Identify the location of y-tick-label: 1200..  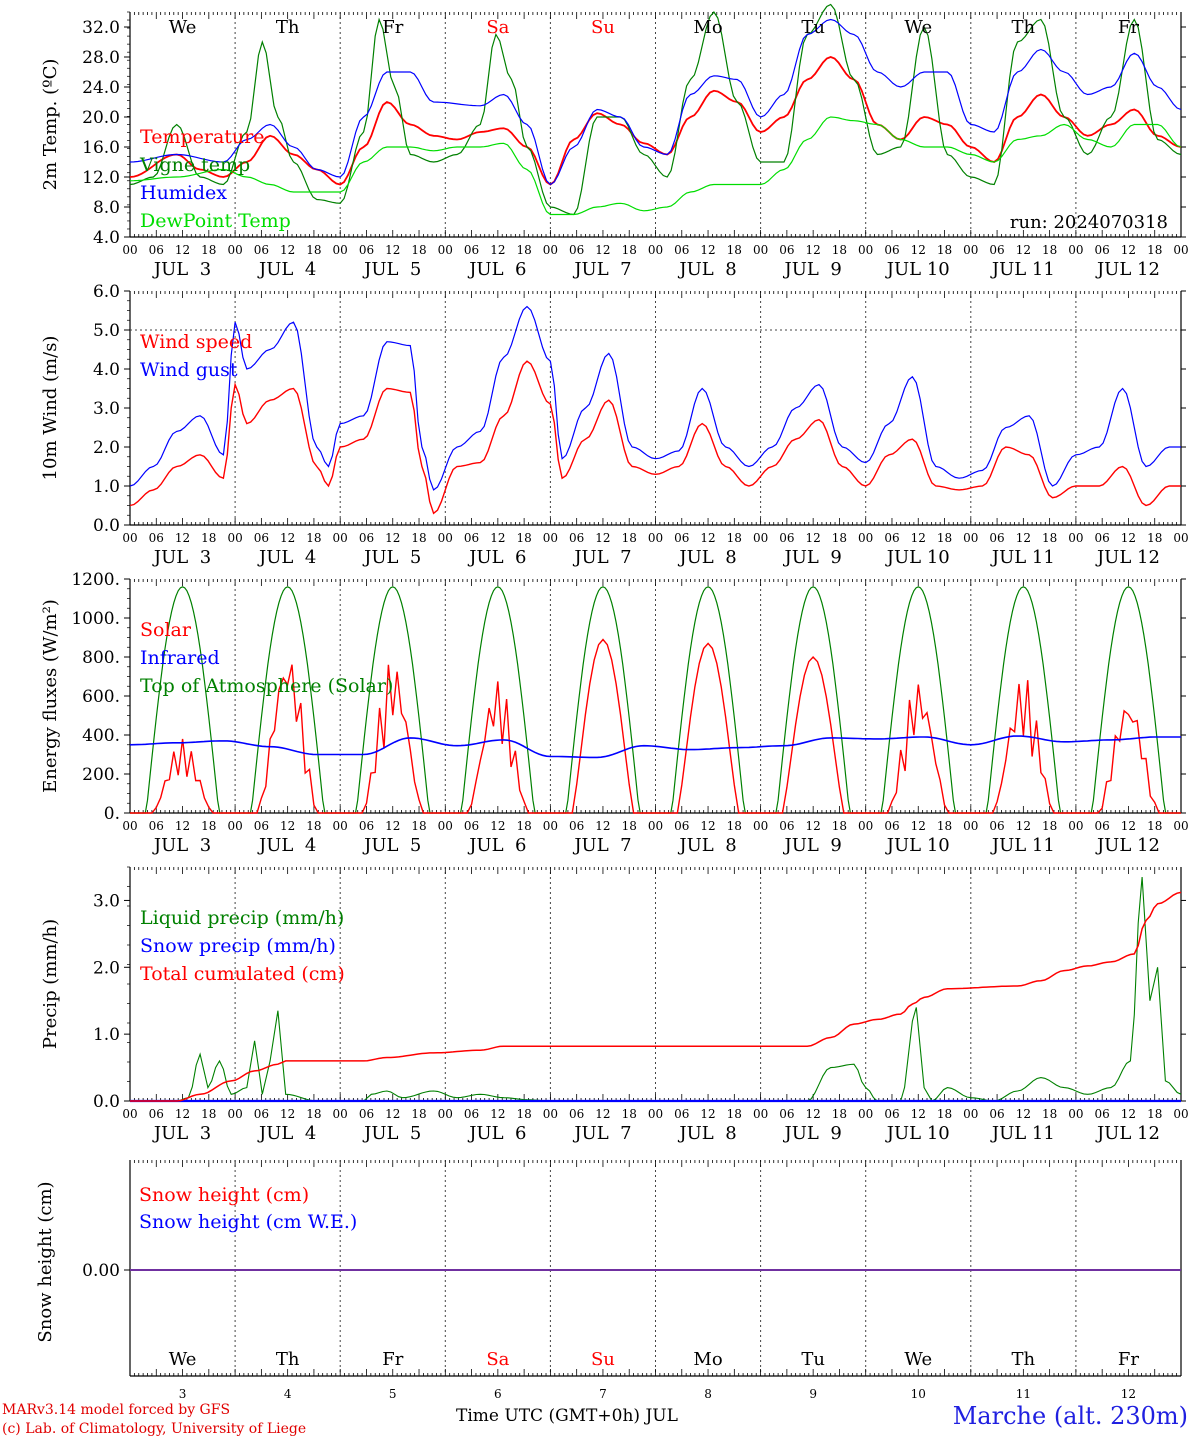
(95, 580).